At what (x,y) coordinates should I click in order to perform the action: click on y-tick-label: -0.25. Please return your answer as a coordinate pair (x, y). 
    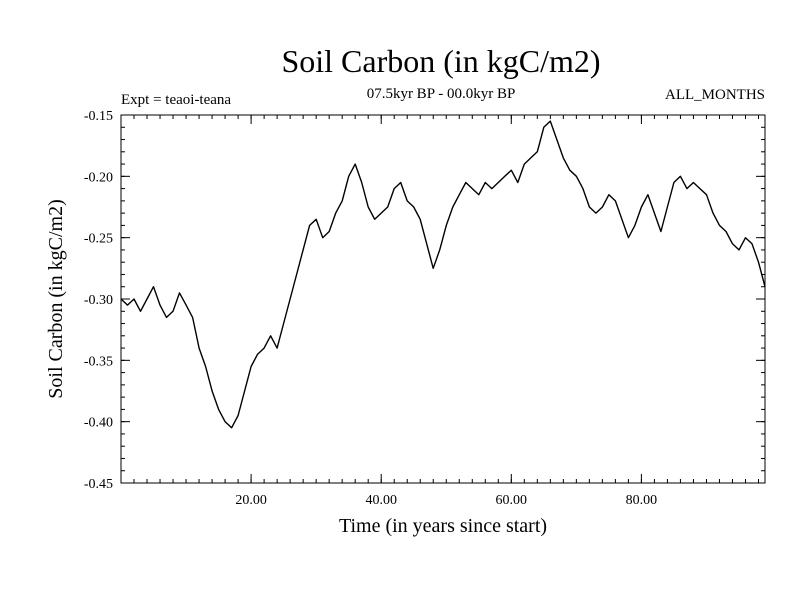
    Looking at the image, I should click on (98, 239).